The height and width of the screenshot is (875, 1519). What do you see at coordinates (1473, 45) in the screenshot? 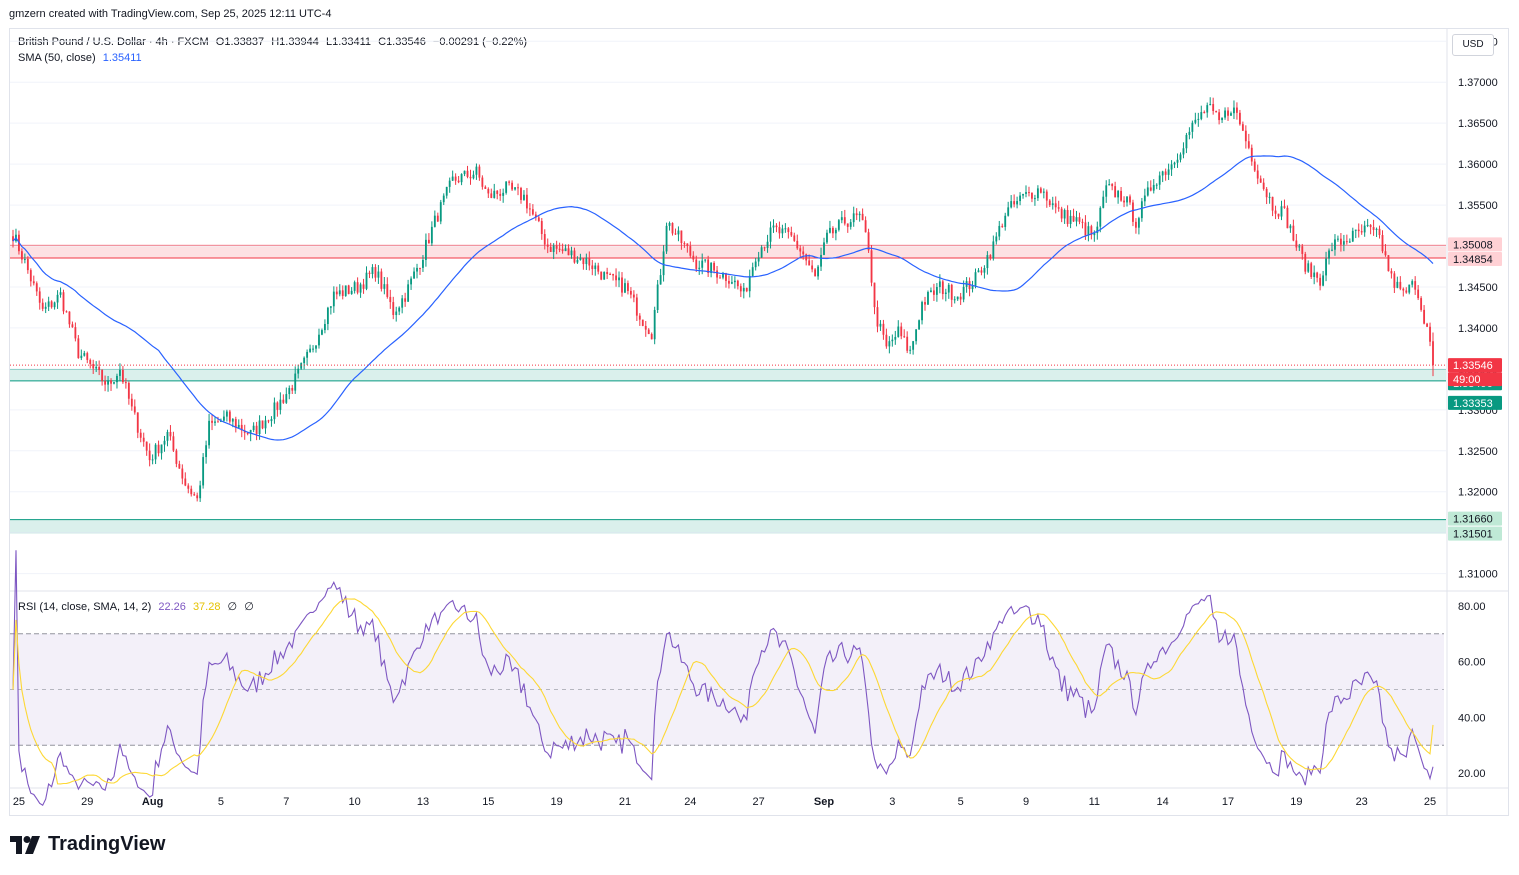
I see `currency-selector: USD` at bounding box center [1473, 45].